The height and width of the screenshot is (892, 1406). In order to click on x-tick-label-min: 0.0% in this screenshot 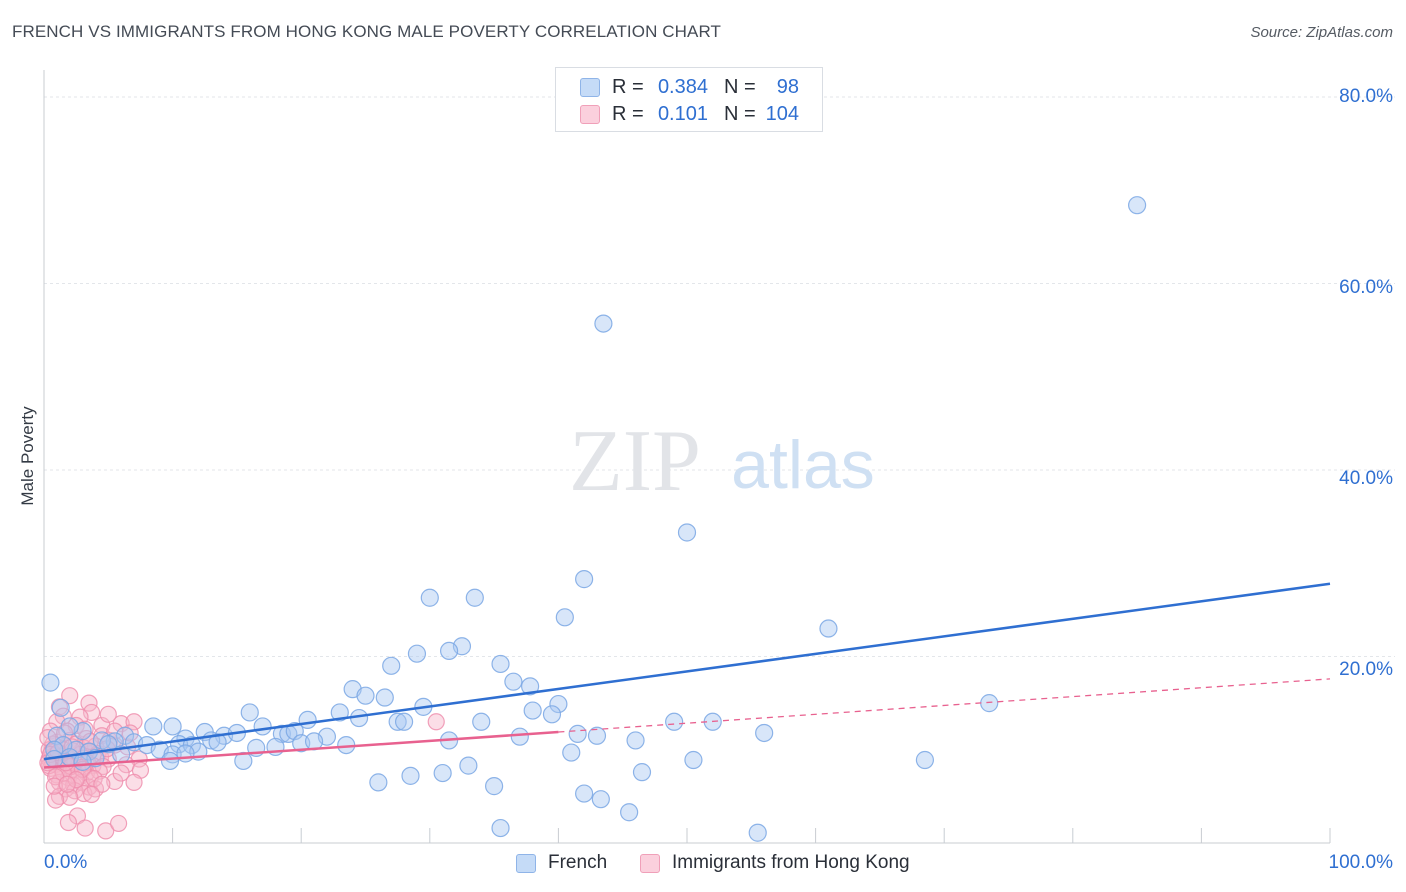, I will do `click(66, 862)`.